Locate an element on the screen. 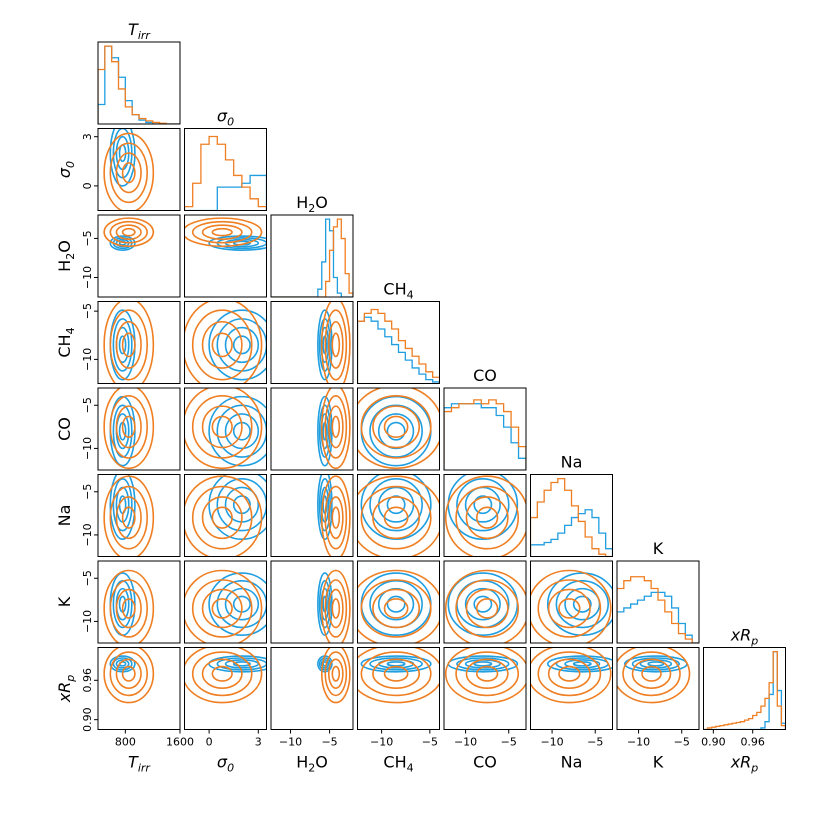 The width and height of the screenshot is (830, 830). y-axis-label-xrp-main: xR is located at coordinates (64, 693).